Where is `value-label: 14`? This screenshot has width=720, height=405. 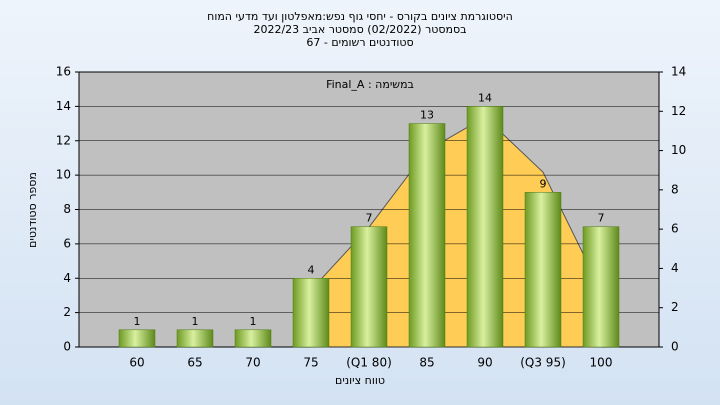
value-label: 14 is located at coordinates (485, 97).